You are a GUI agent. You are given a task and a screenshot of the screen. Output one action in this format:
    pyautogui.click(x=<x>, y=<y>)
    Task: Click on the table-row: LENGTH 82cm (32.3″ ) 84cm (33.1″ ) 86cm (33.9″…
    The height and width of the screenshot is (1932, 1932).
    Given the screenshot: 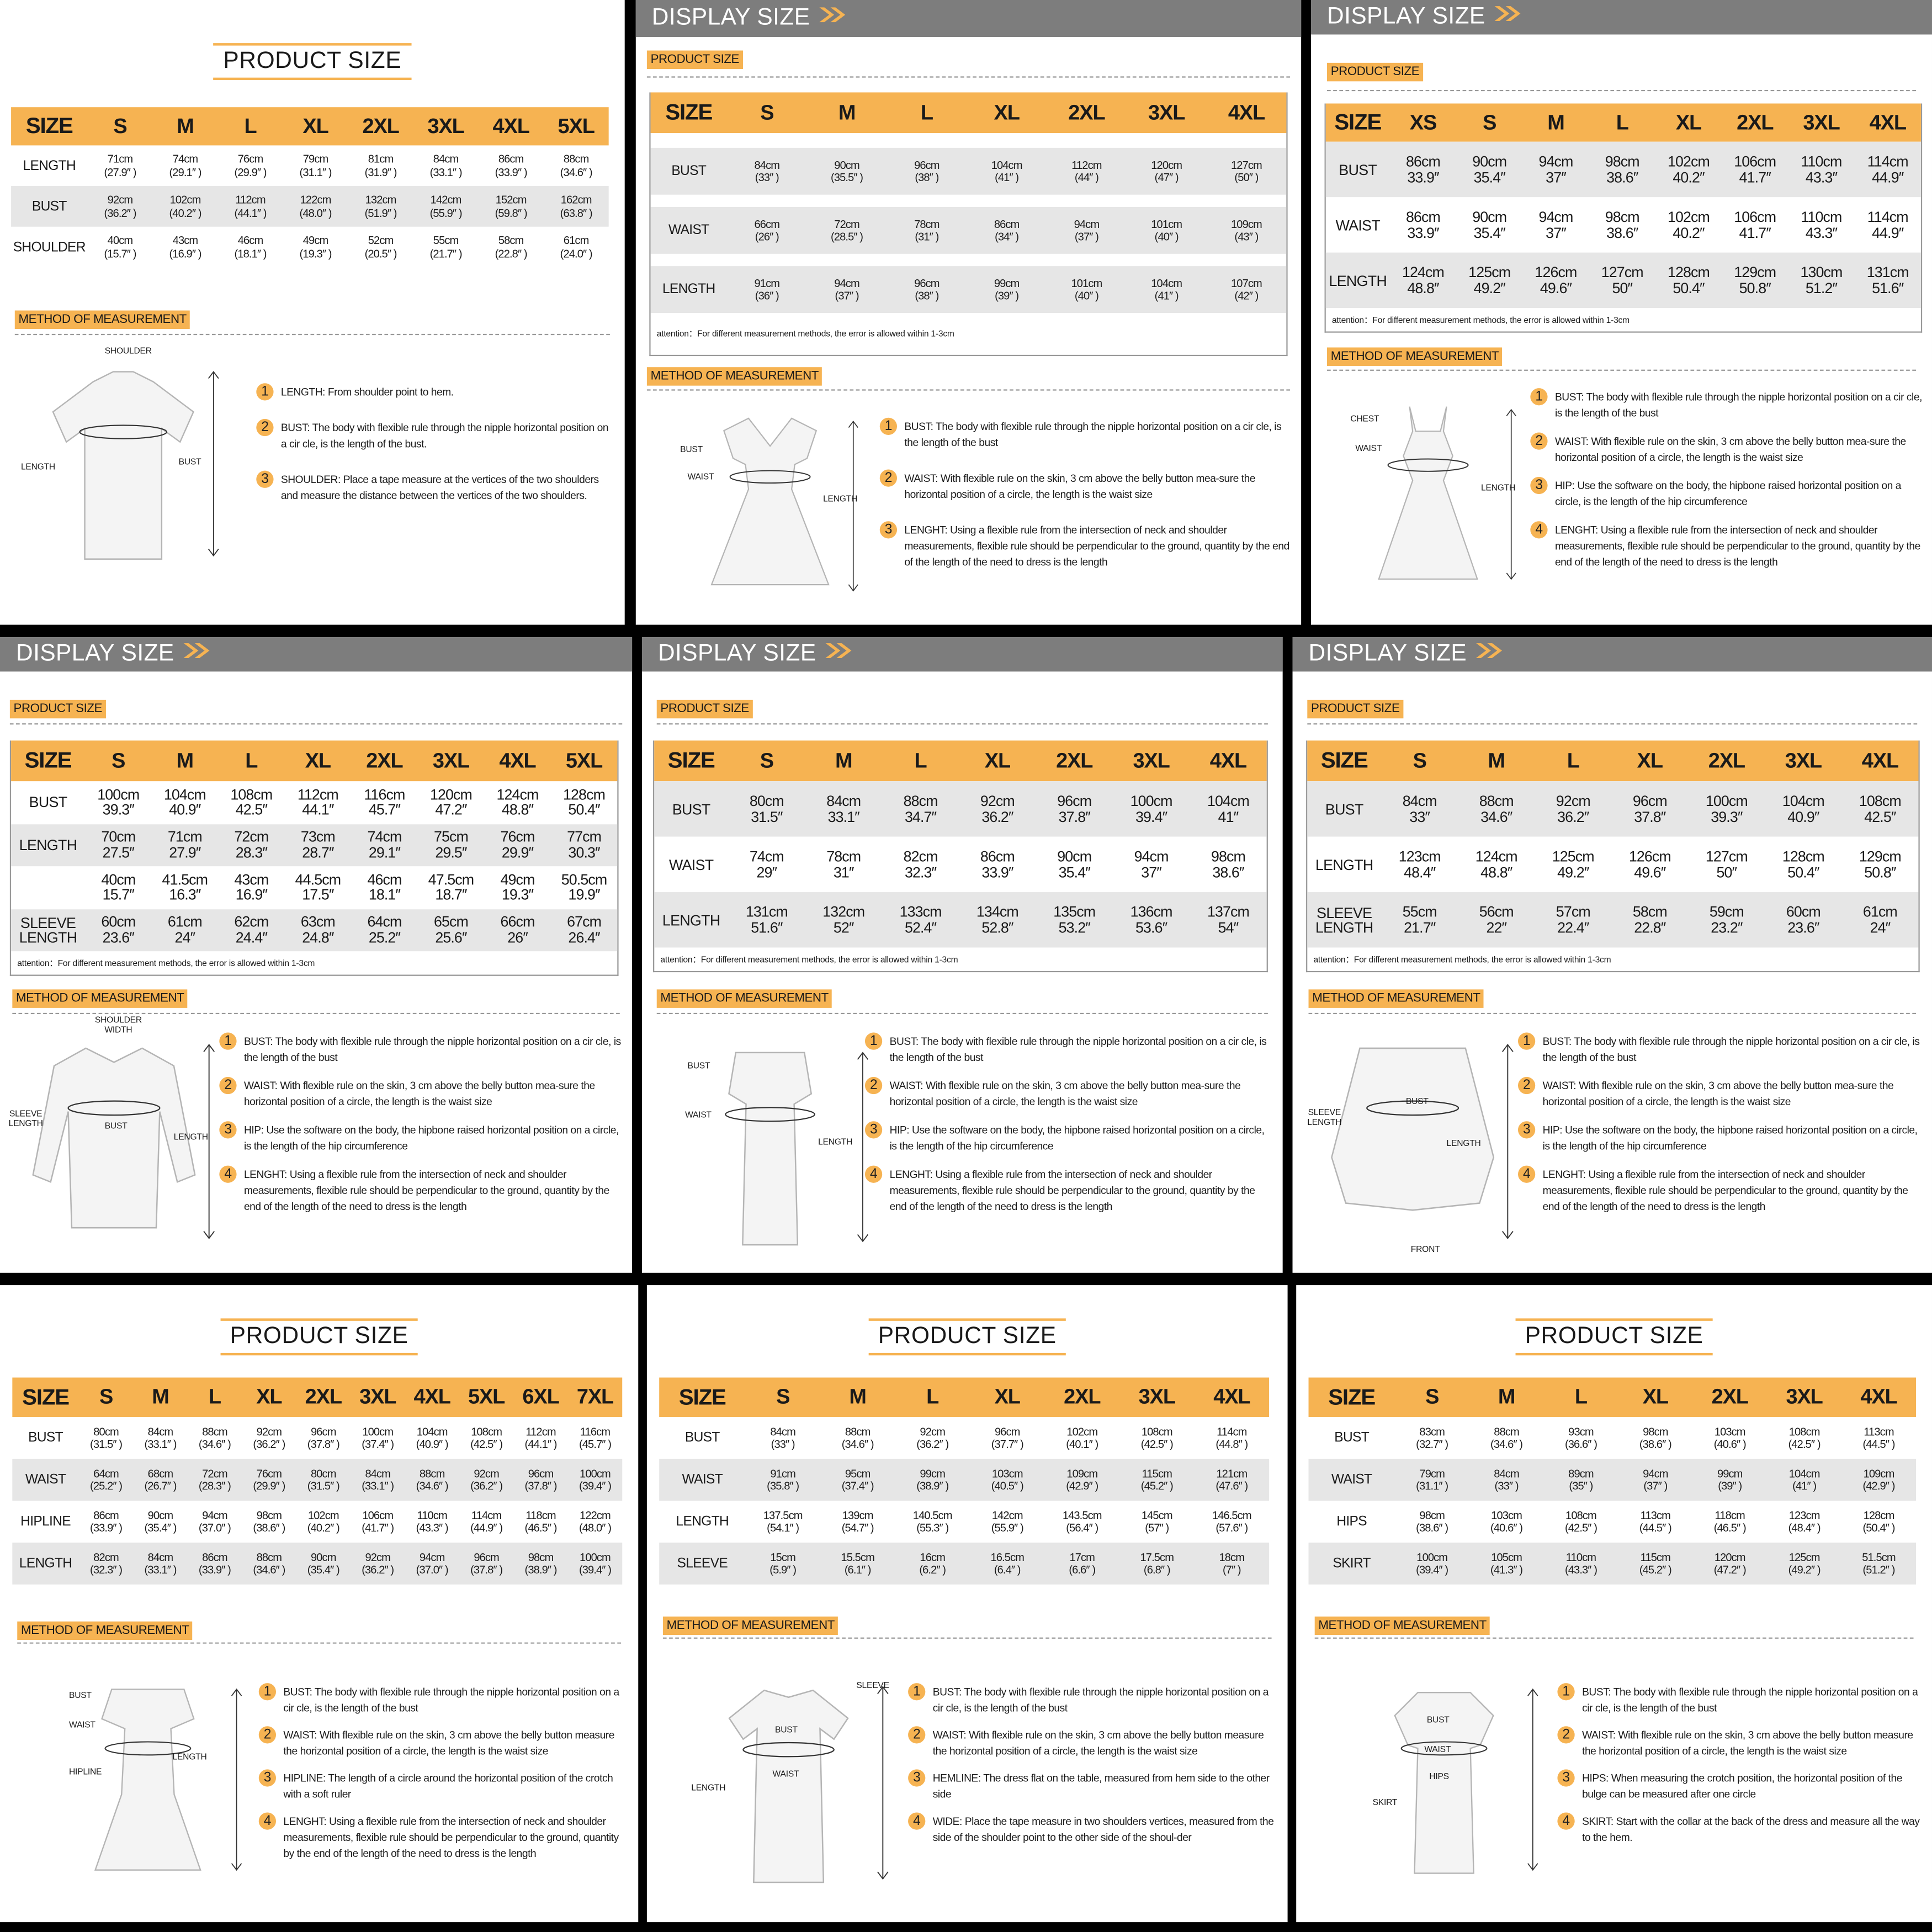 What is the action you would take?
    pyautogui.click(x=318, y=1563)
    